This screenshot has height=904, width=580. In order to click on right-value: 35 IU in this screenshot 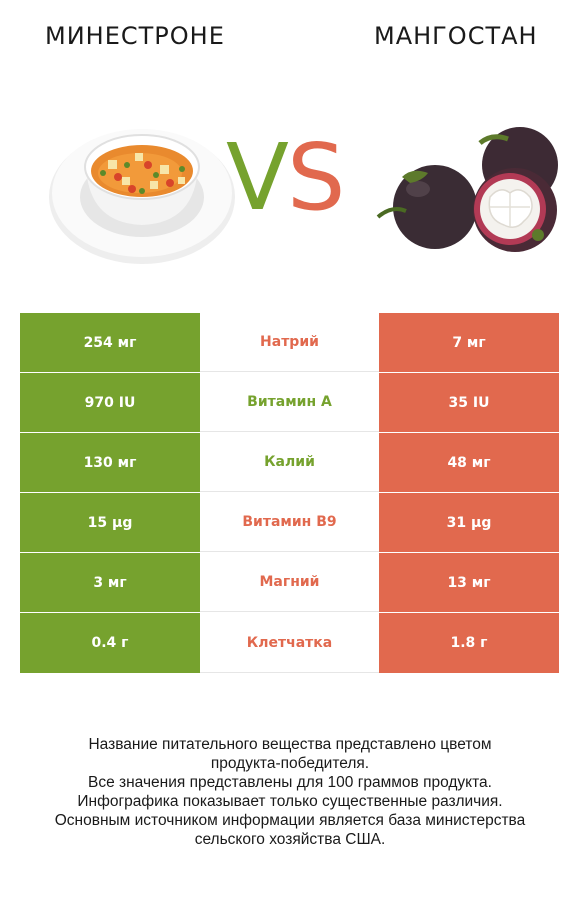, I will do `click(469, 402)`.